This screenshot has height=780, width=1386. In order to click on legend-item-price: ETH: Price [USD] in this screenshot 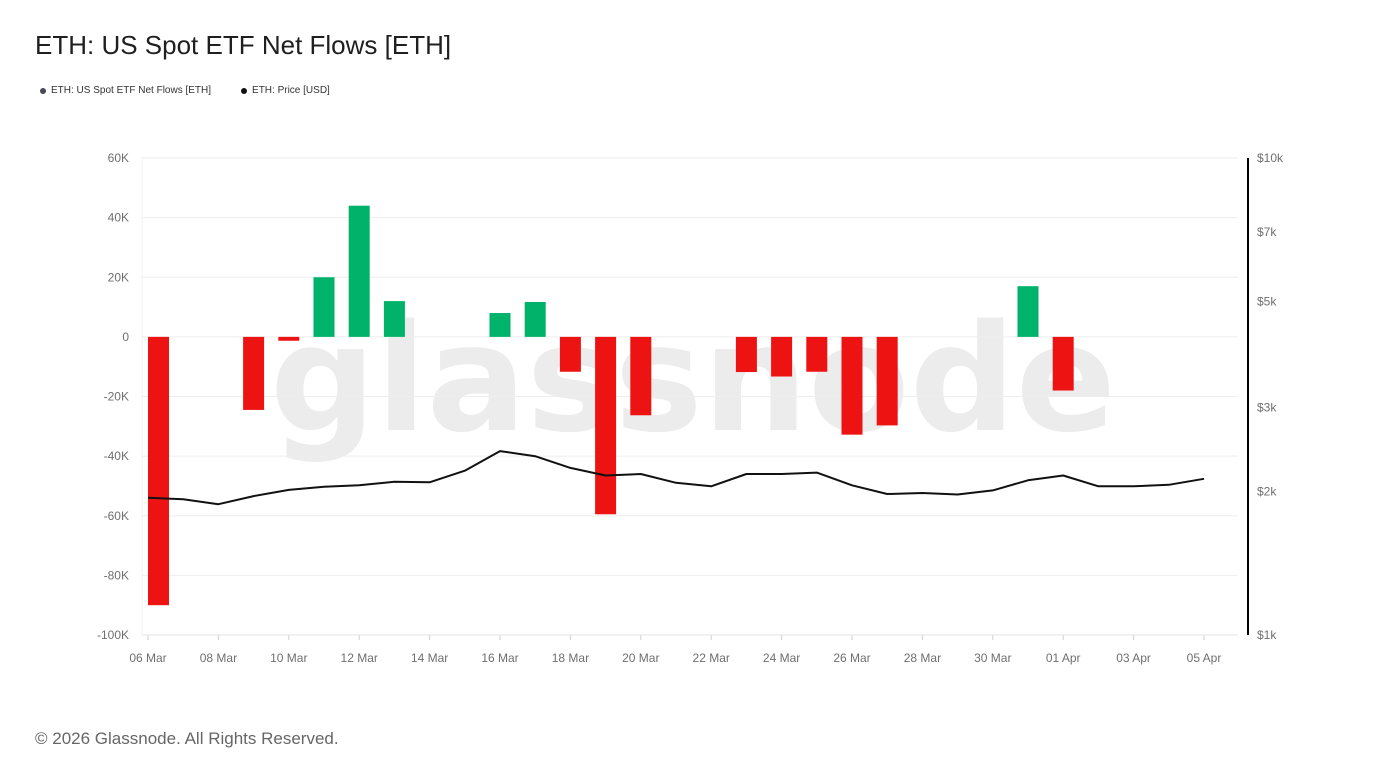, I will do `click(285, 90)`.